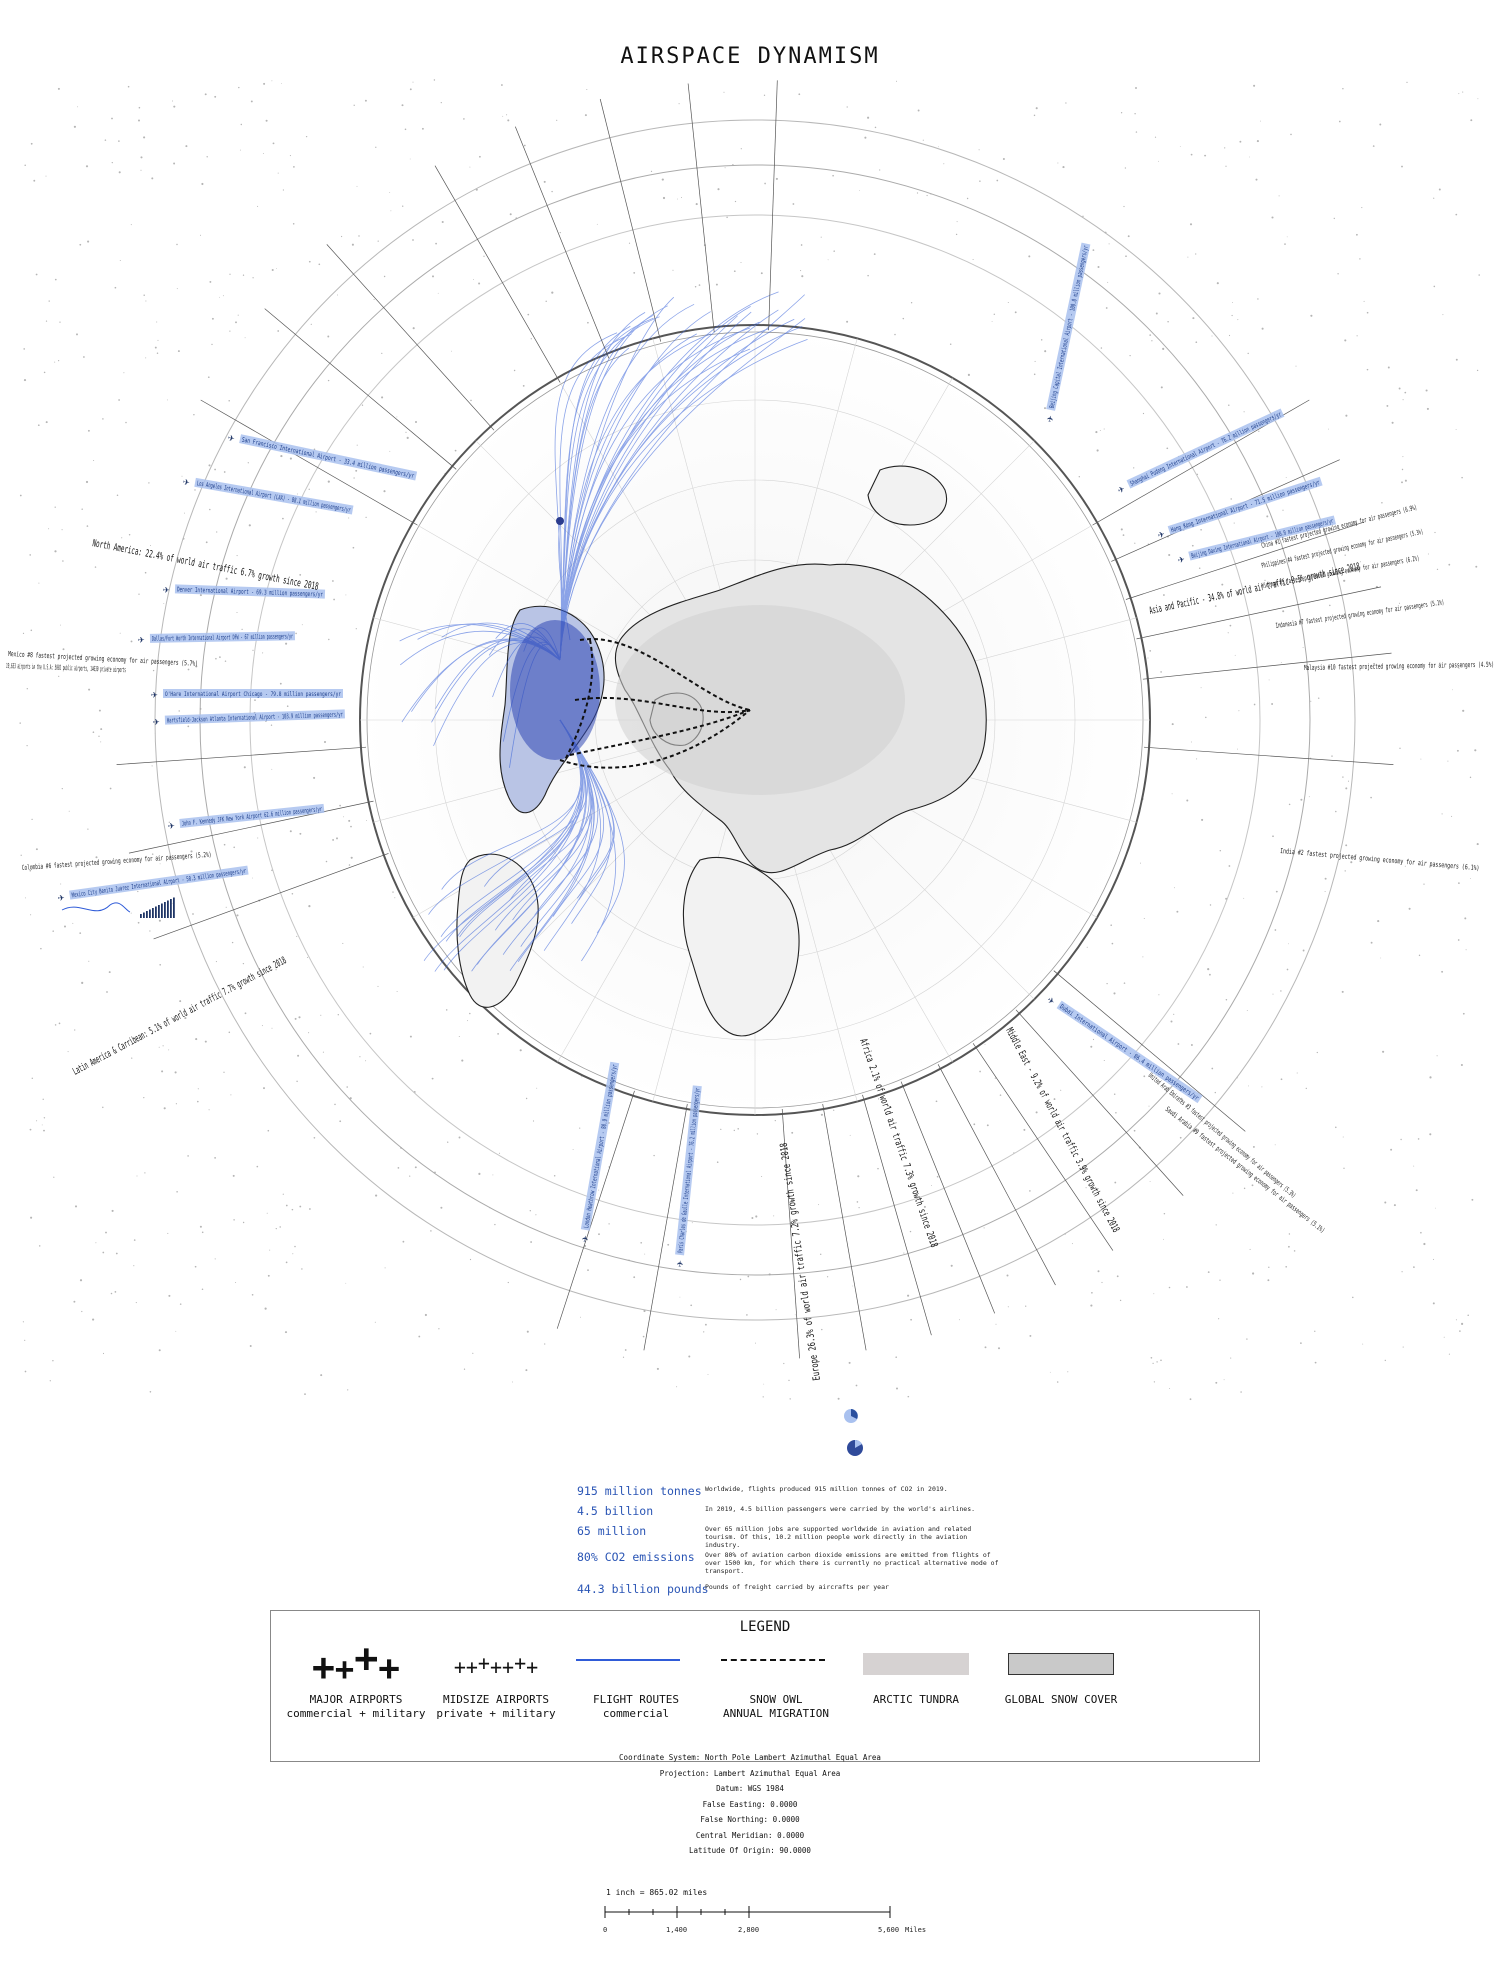  Describe the element at coordinates (765, 1627) in the screenshot. I see `legend-title: LEGEND` at that location.